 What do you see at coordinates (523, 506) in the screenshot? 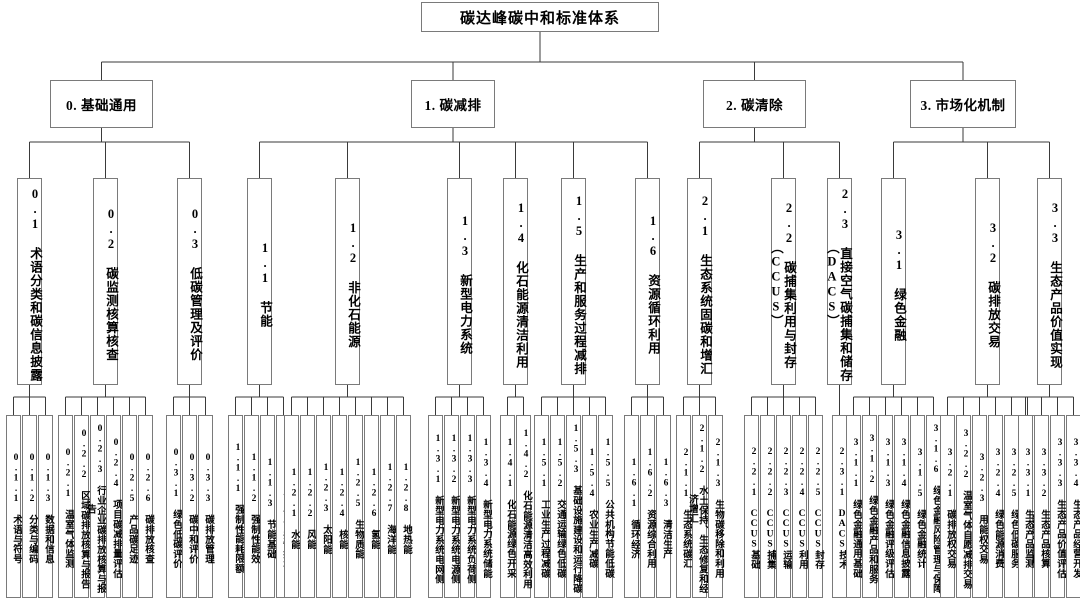
I see `leaf-node-l142: 1.4.2 化石能源清洁高效利用` at bounding box center [523, 506].